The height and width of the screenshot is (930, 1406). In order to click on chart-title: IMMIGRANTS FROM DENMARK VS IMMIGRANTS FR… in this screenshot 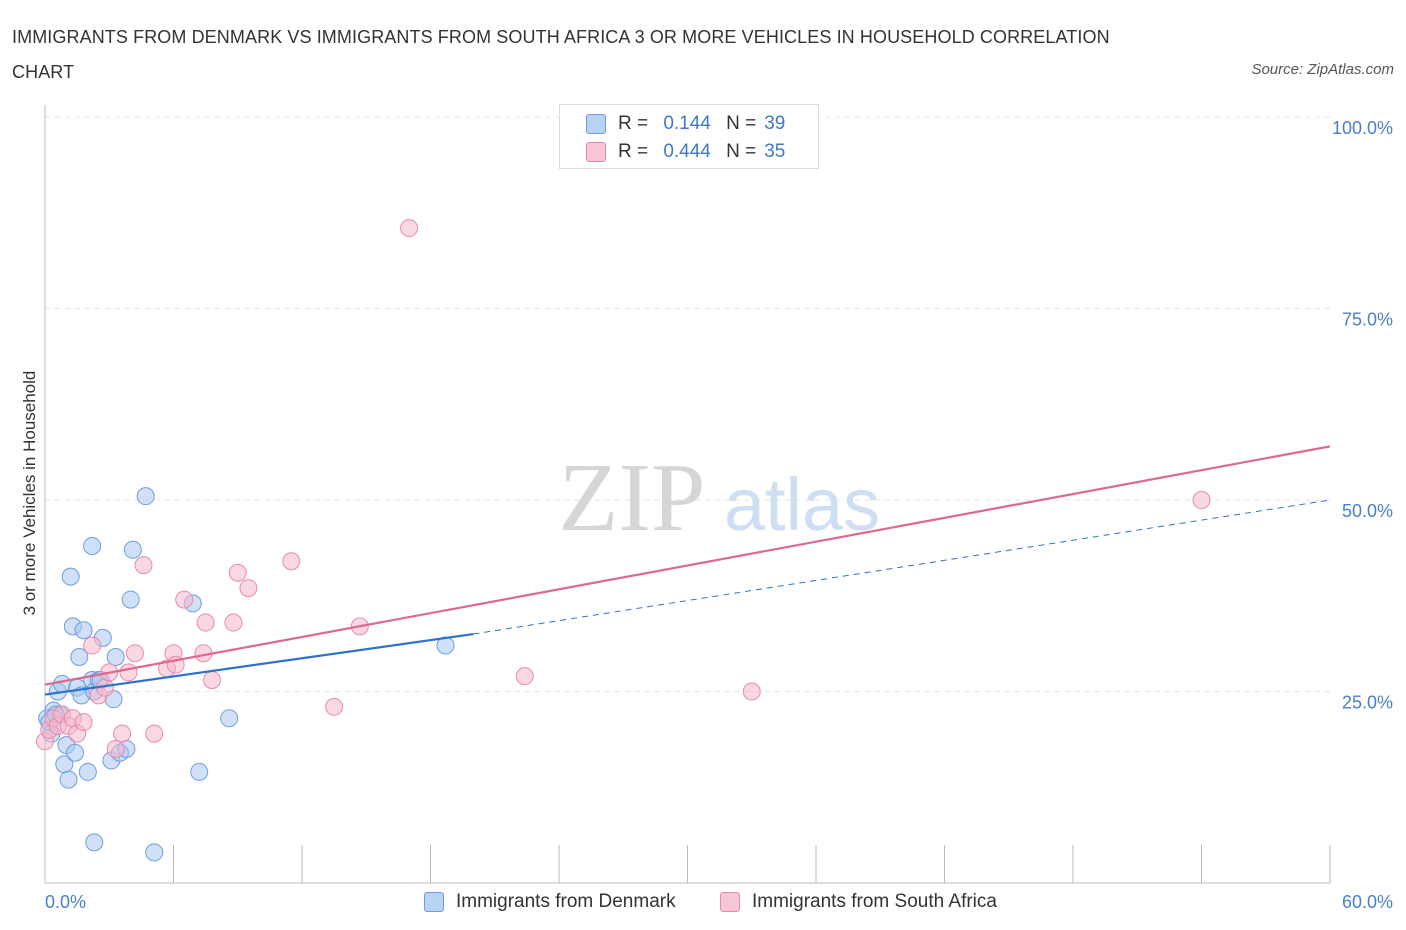, I will do `click(561, 54)`.